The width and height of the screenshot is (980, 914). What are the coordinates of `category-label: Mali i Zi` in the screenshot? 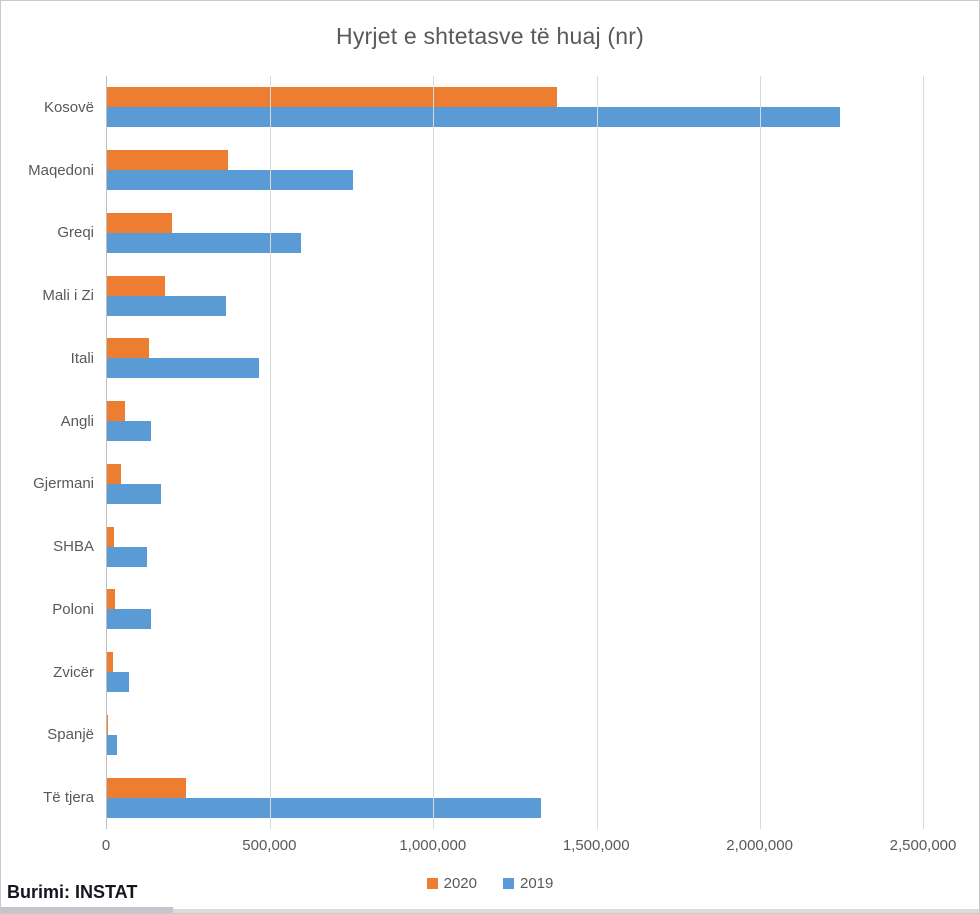 It's located at (68, 296).